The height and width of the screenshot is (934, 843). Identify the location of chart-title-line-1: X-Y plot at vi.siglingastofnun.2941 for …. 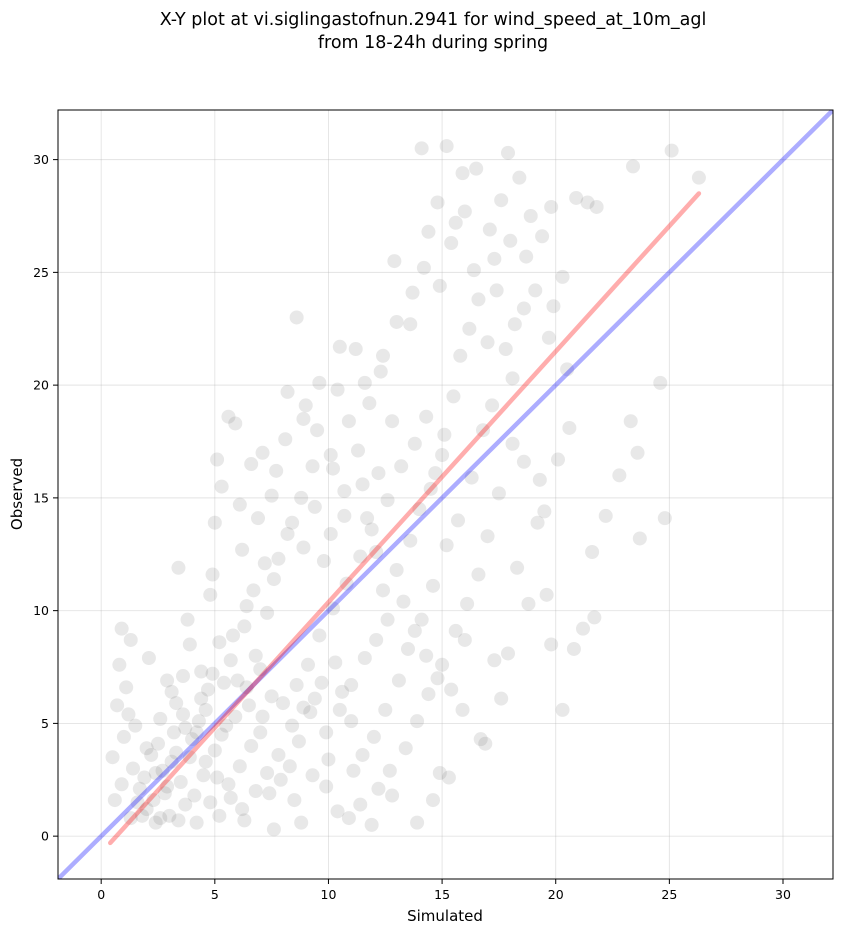
(433, 20).